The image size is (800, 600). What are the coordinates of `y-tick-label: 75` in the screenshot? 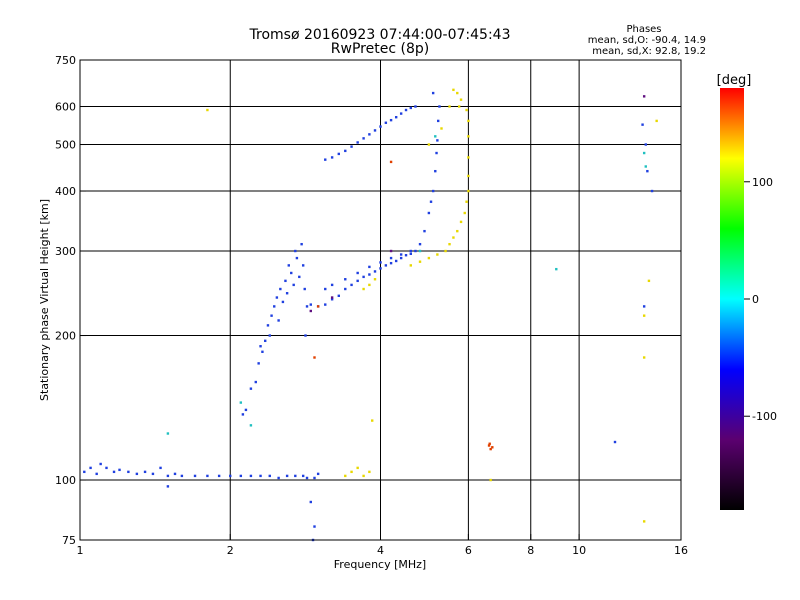 It's located at (69, 540).